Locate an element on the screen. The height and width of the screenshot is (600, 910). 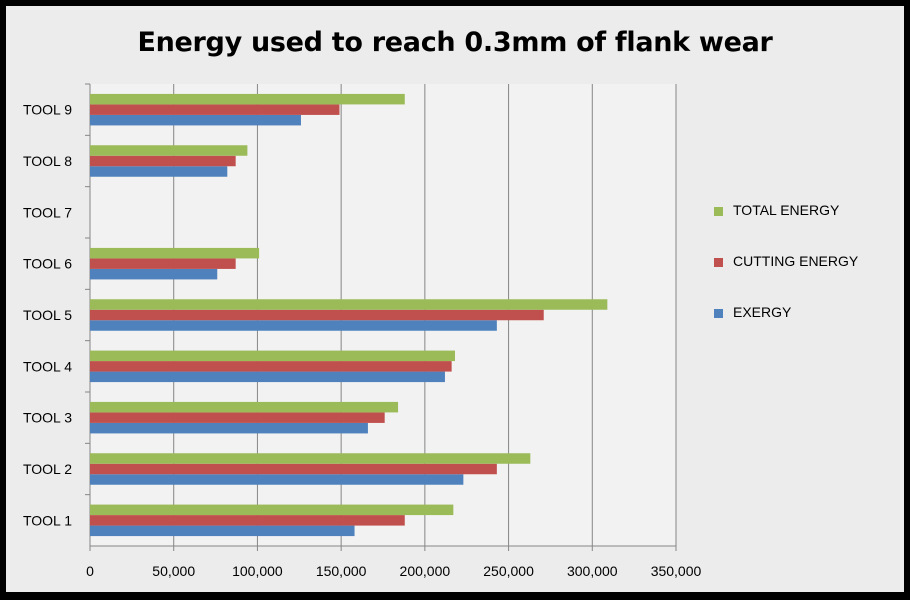
x-tick-label: 50,000 is located at coordinates (173, 571).